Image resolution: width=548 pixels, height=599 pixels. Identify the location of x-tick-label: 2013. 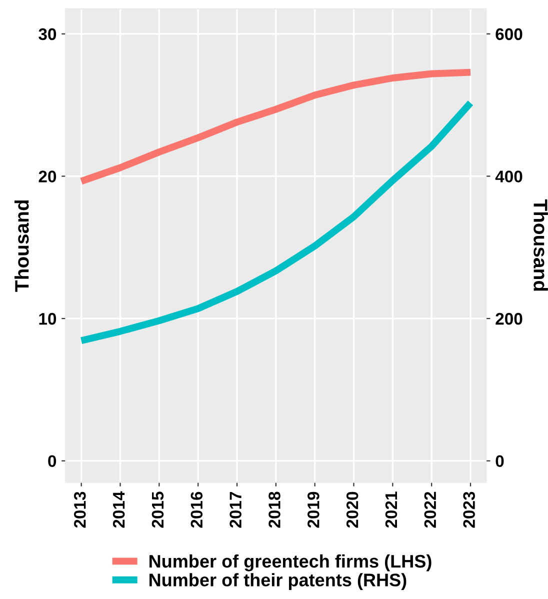
(80, 510).